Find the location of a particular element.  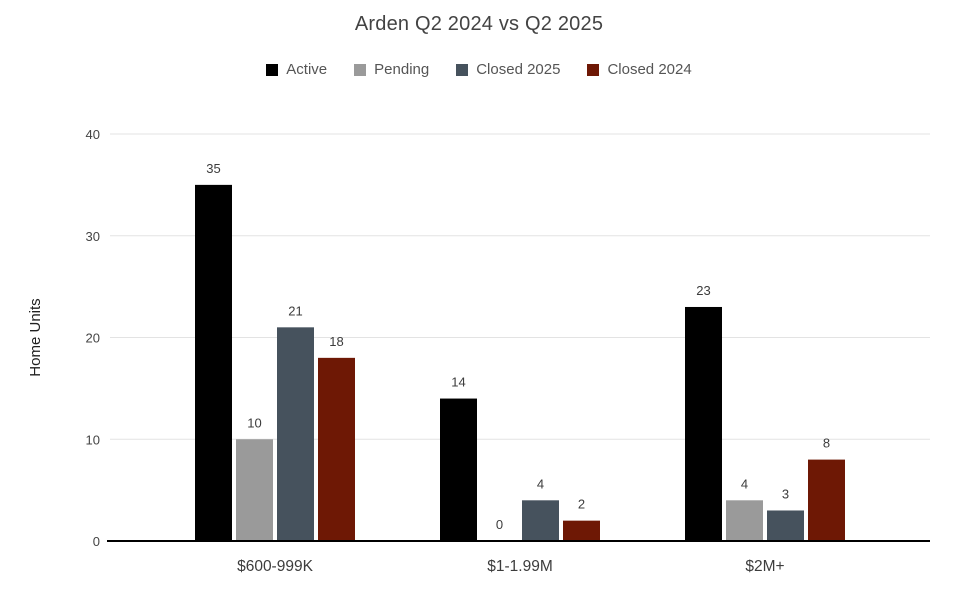

value-label-pending-2: 4 is located at coordinates (744, 483).